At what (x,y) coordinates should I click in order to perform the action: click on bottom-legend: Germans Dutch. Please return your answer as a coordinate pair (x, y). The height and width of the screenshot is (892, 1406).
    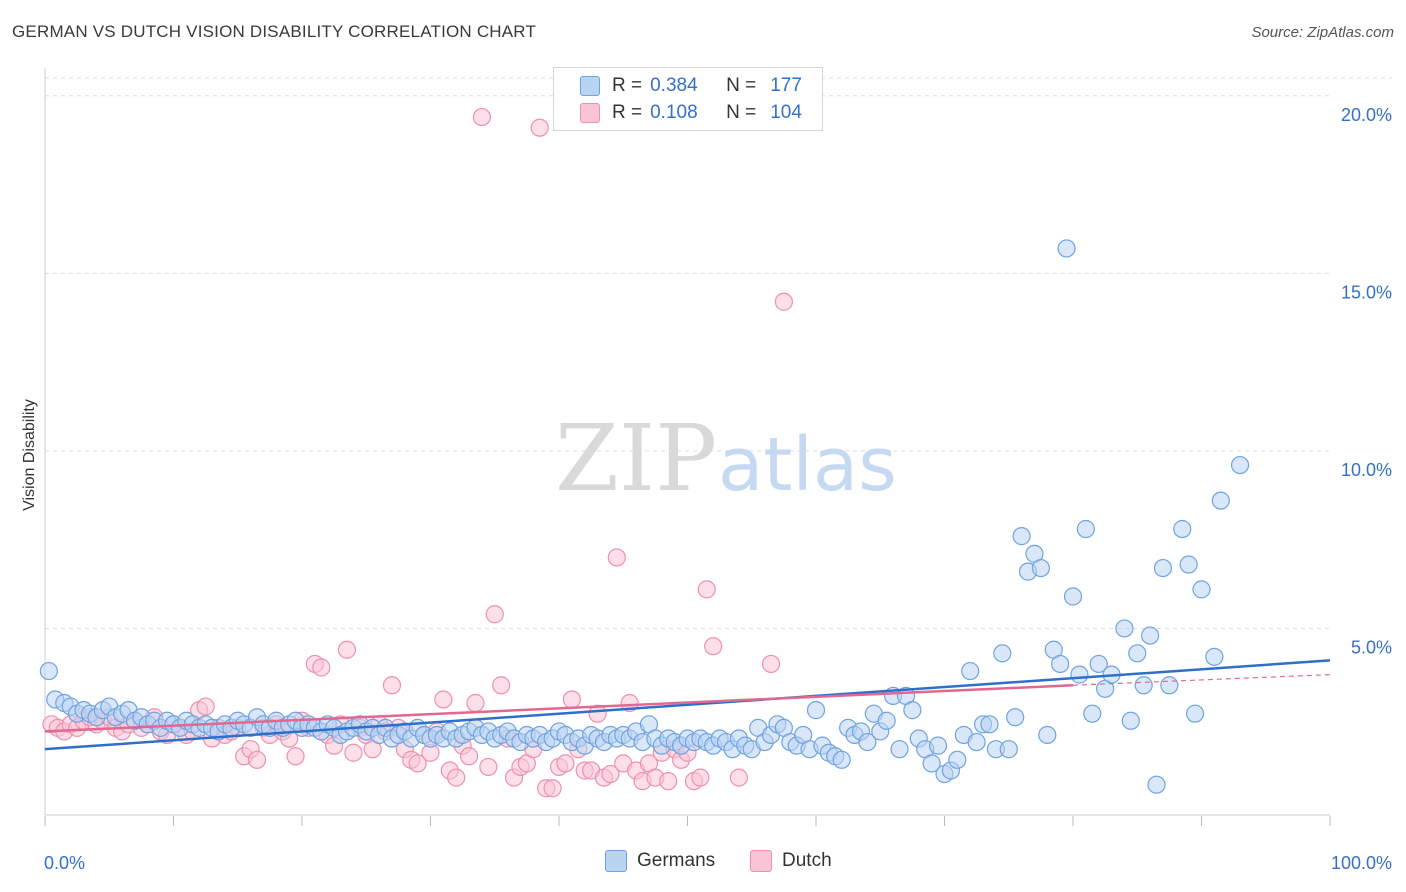
    Looking at the image, I should click on (703, 865).